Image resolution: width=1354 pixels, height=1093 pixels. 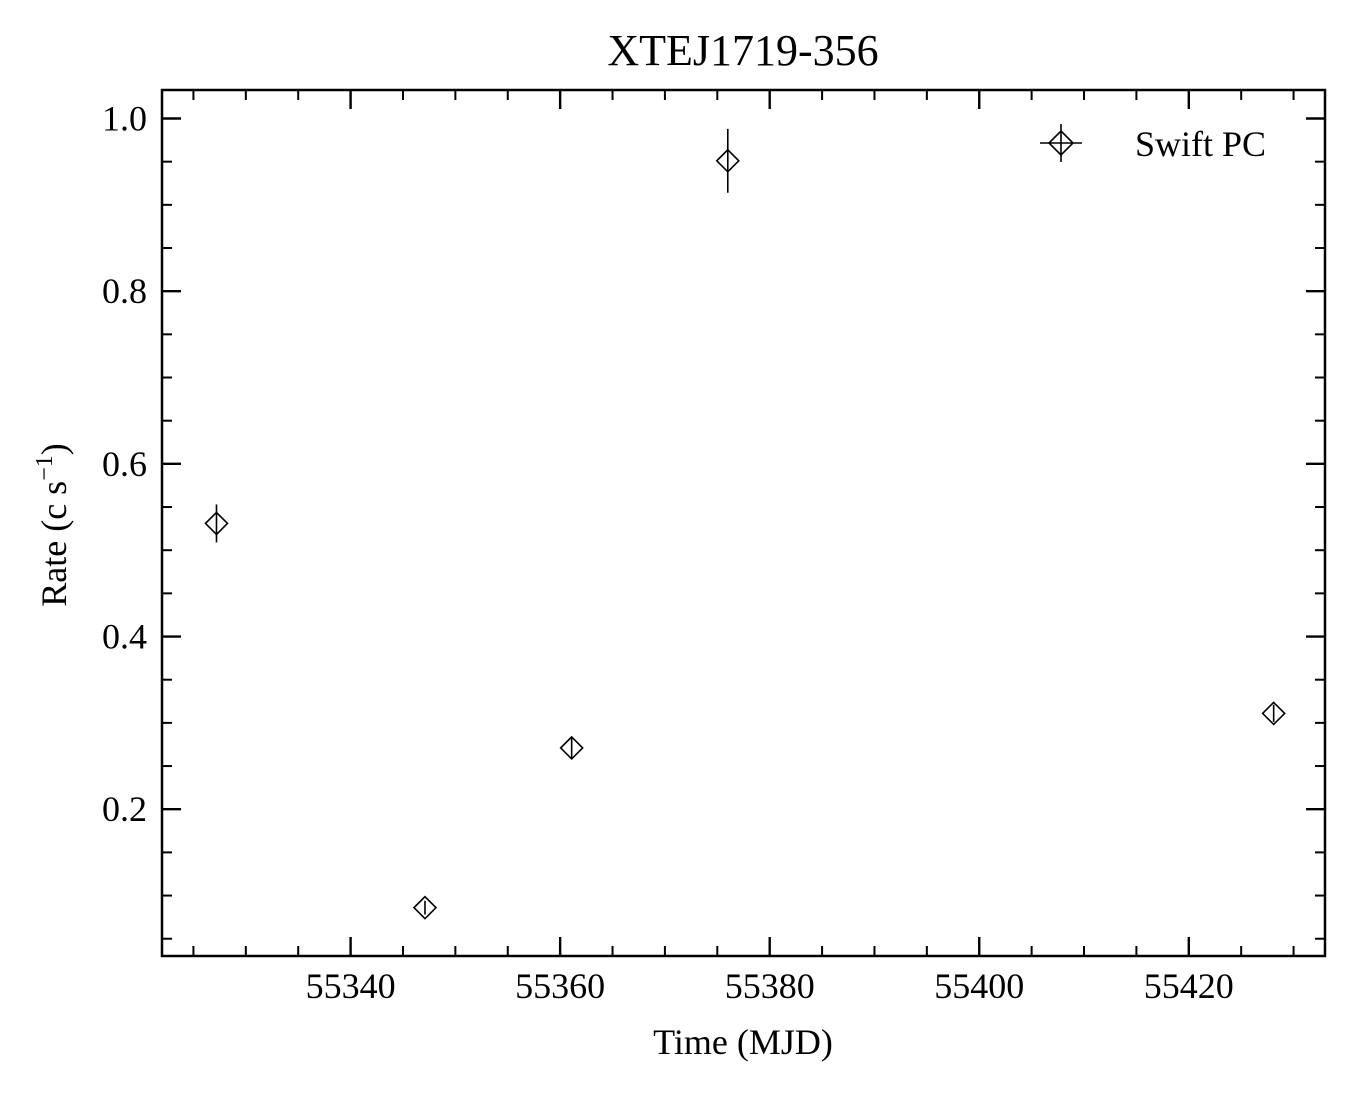 I want to click on x-tick-labels: 55340 55360 55380 55400 55420, so click(x=770, y=986).